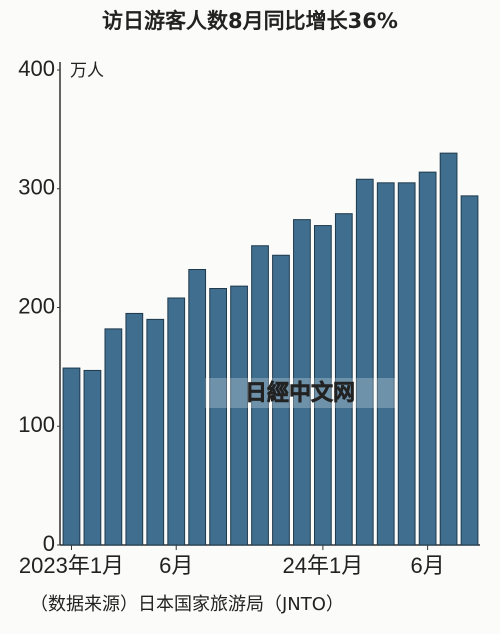  What do you see at coordinates (323, 565) in the screenshot?
I see `x-tick-label: 24年1月` at bounding box center [323, 565].